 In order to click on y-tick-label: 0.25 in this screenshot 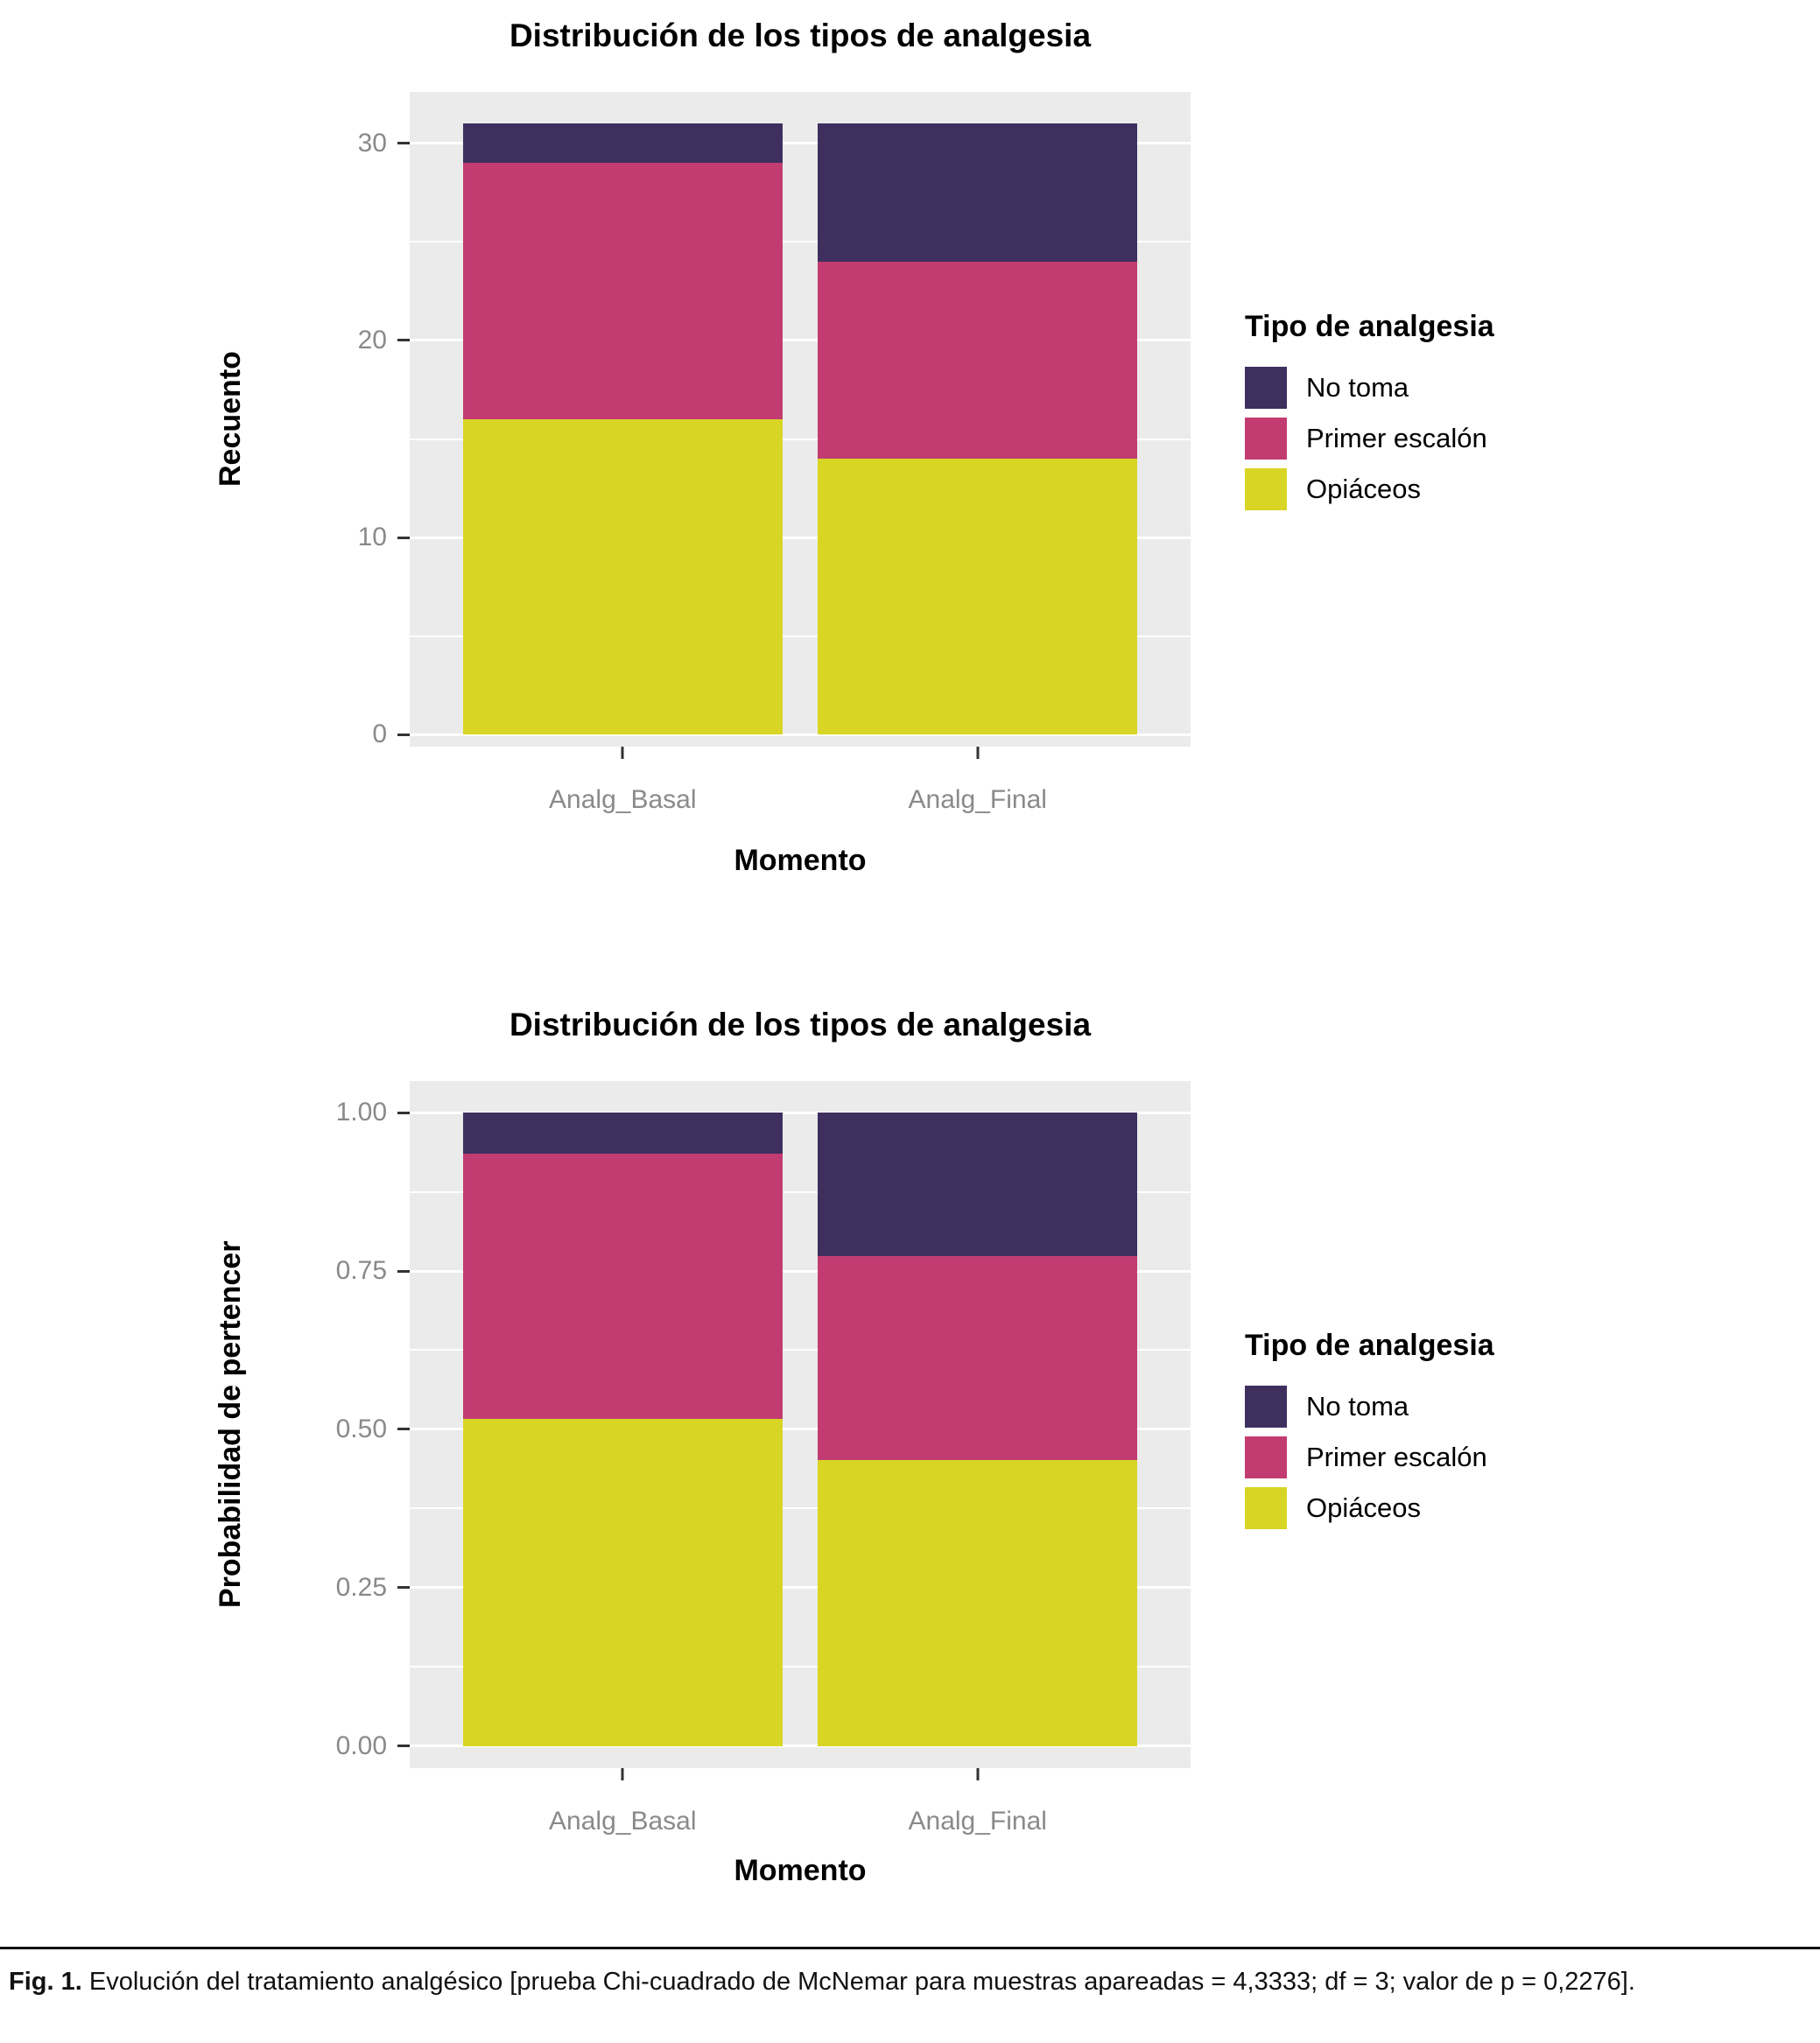, I will do `click(361, 1587)`.